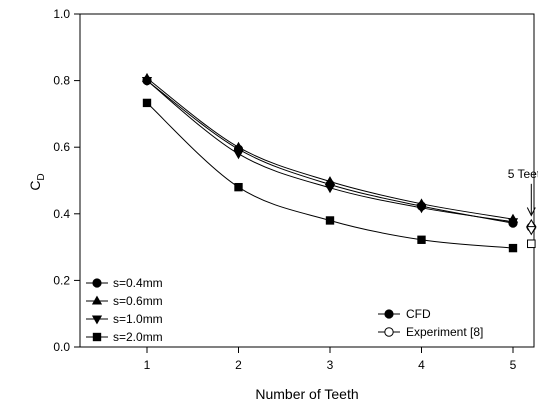  I want to click on experiment-points, so click(531, 233).